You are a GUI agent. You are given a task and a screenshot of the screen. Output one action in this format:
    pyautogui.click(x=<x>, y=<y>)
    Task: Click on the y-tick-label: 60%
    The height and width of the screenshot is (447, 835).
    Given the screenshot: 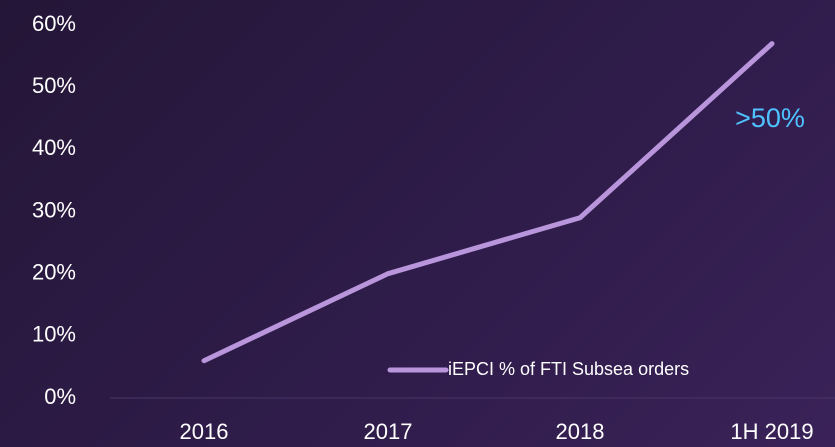 What is the action you would take?
    pyautogui.click(x=54, y=23)
    